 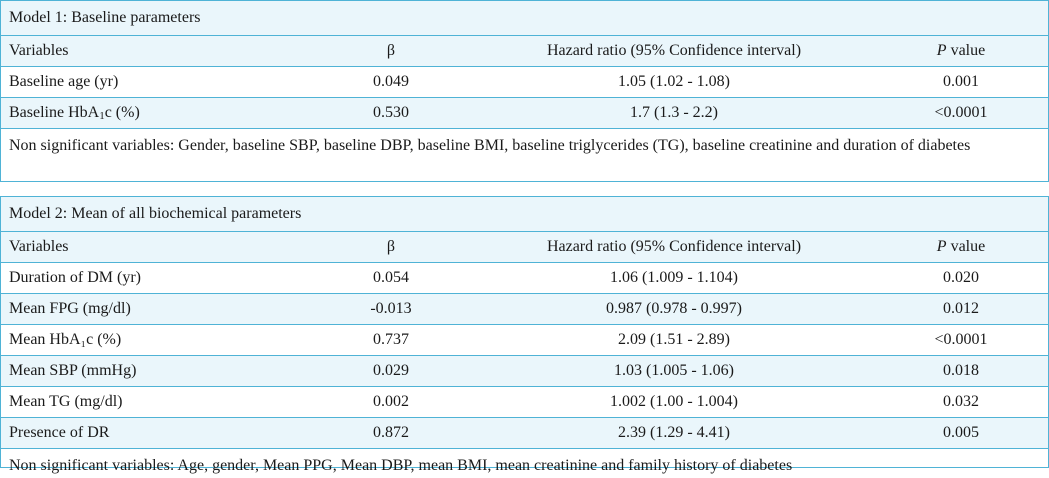 I want to click on row-variable: Mean FPG (mg/dl), so click(x=70, y=308).